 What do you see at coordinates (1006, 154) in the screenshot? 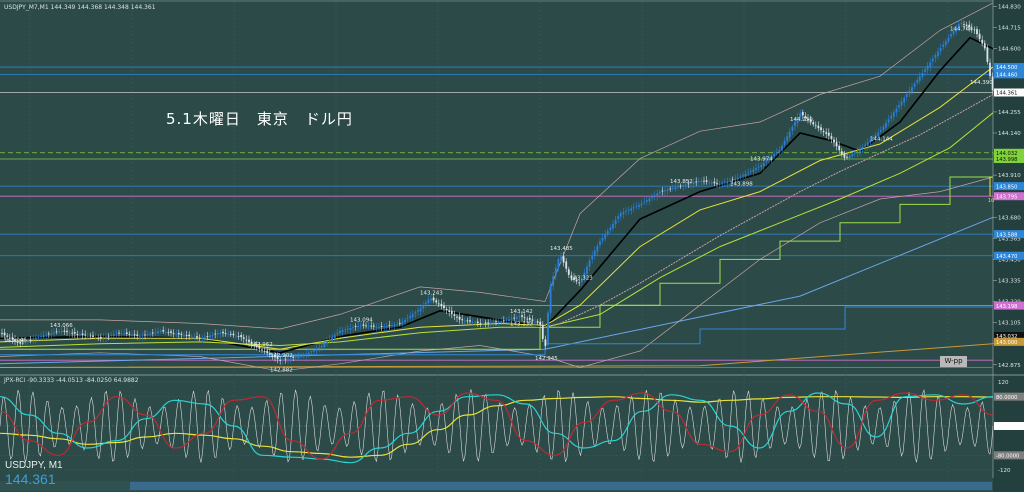
I see `price-tag-label: 144.032` at bounding box center [1006, 154].